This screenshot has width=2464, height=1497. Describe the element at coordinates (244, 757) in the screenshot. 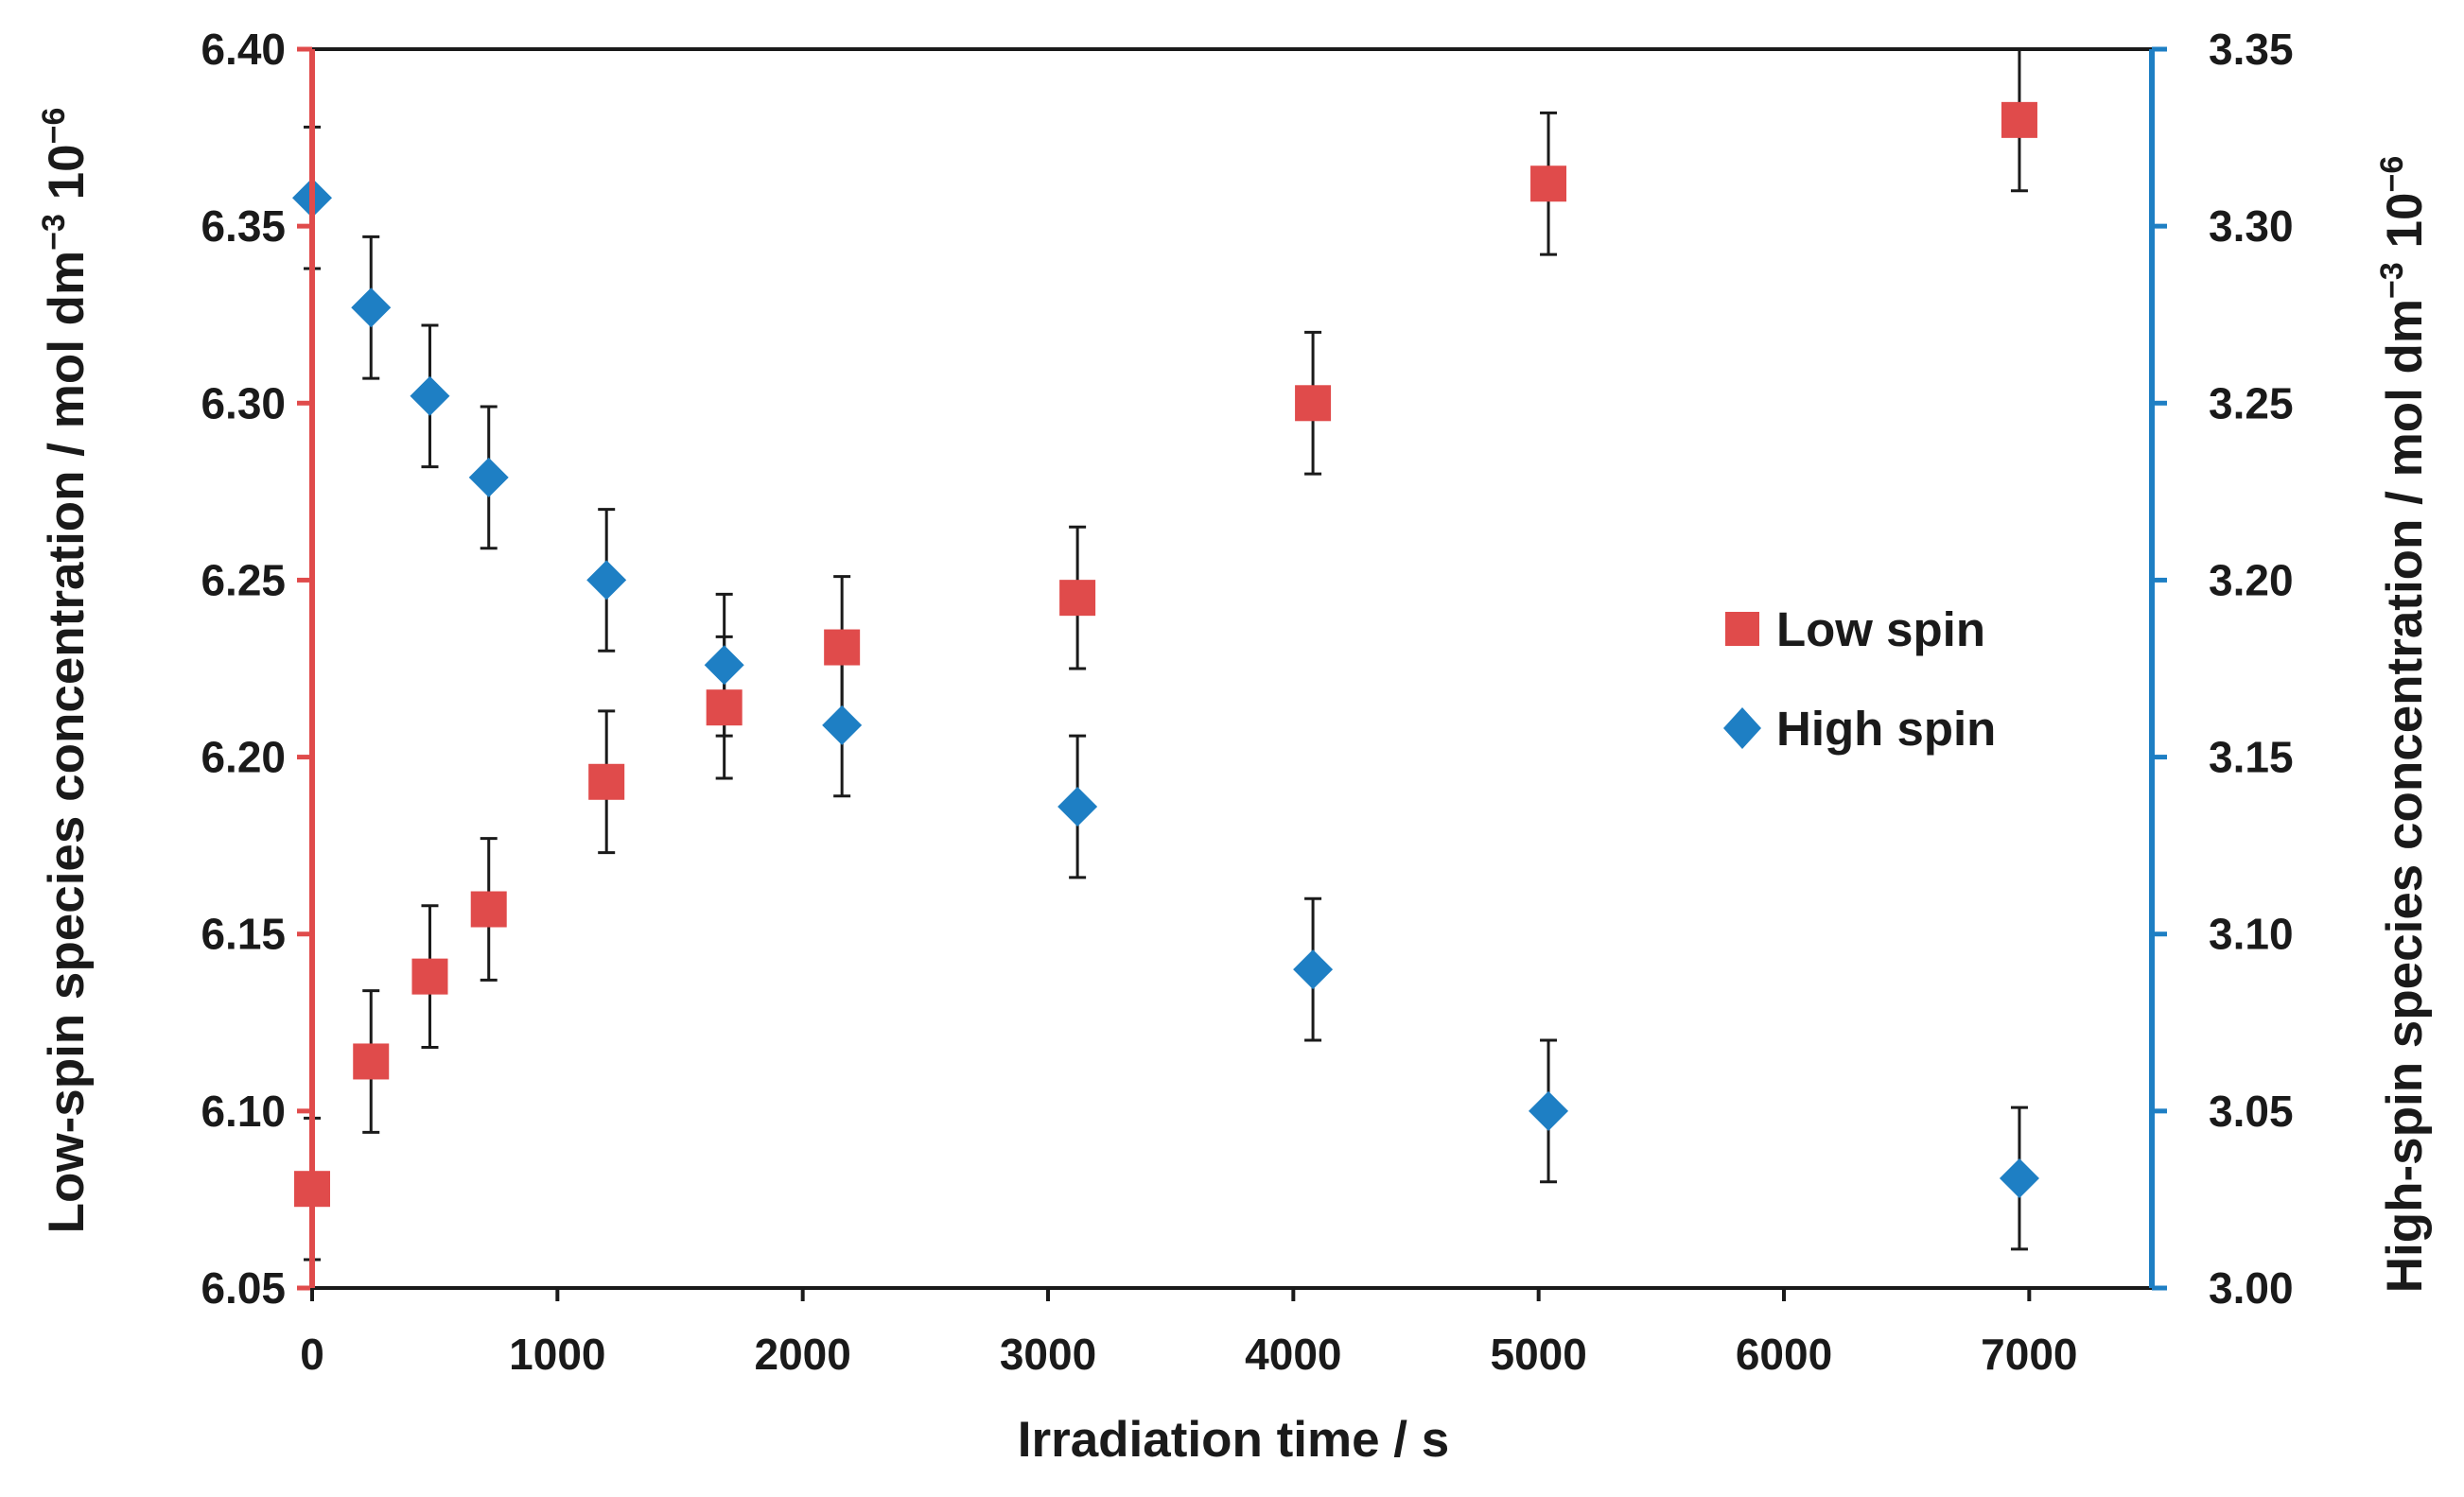

I see `y-left-tick-label: 6.20` at that location.